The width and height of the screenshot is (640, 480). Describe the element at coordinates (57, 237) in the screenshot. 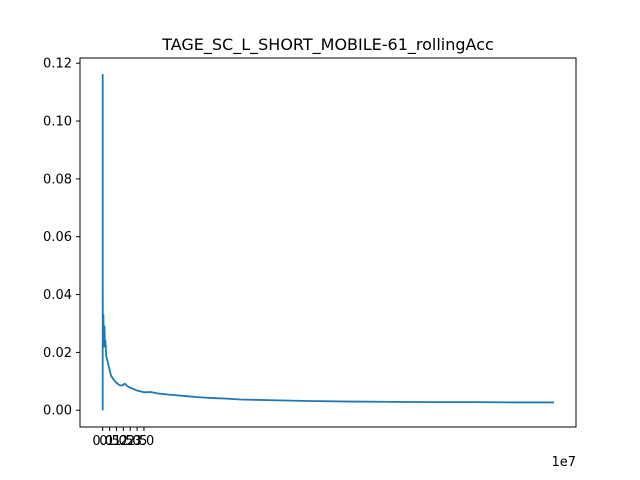

I see `y-tick-label: 0.06` at that location.